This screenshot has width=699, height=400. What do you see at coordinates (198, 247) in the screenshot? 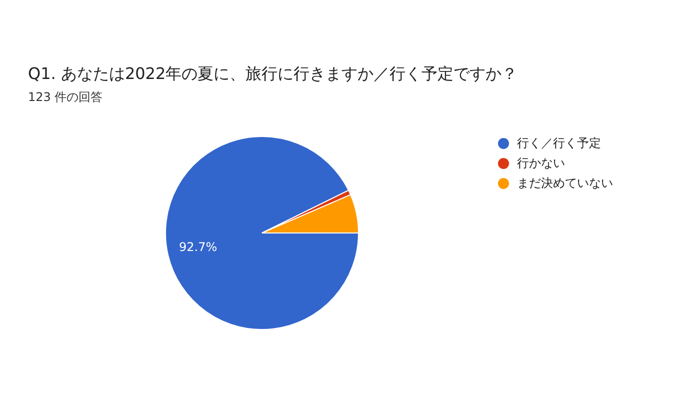
I see `data-label: 92.7%` at bounding box center [198, 247].